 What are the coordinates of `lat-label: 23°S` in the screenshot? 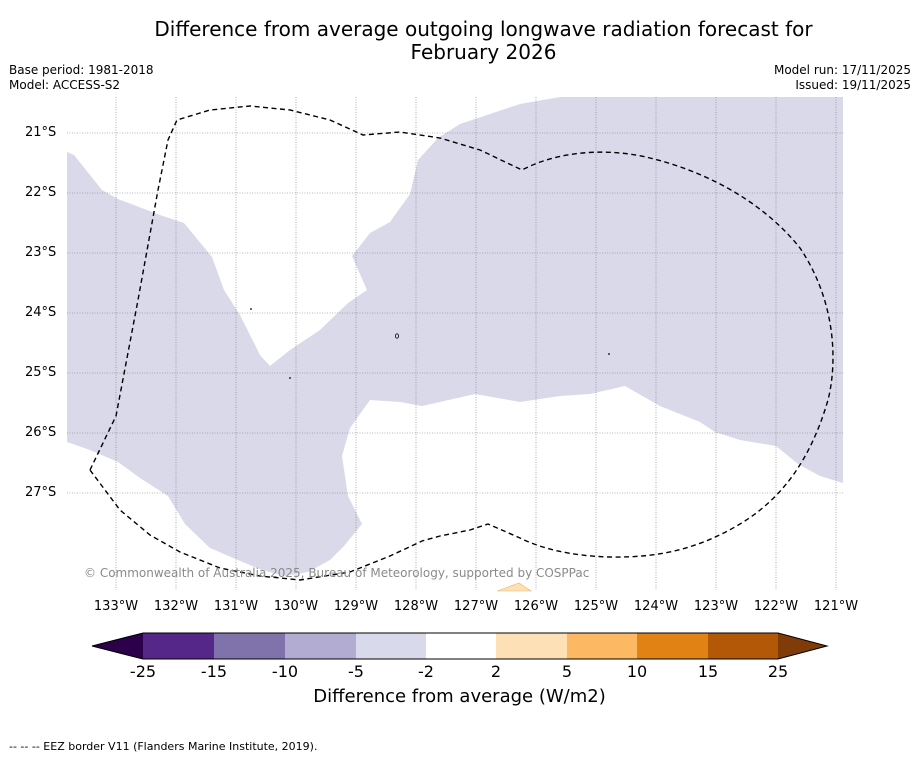 It's located at (41, 252).